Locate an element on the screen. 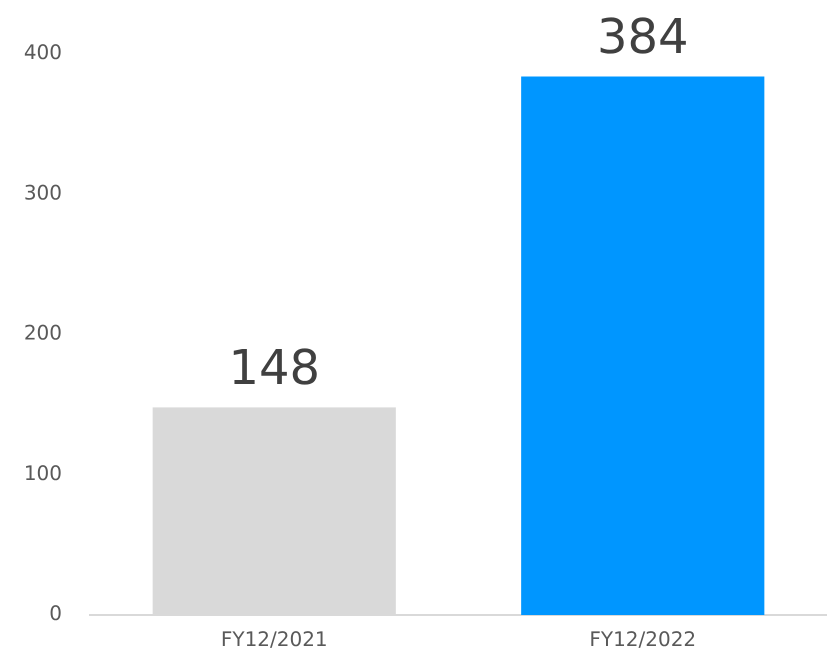  y-tick-label: 100 is located at coordinates (43, 472).